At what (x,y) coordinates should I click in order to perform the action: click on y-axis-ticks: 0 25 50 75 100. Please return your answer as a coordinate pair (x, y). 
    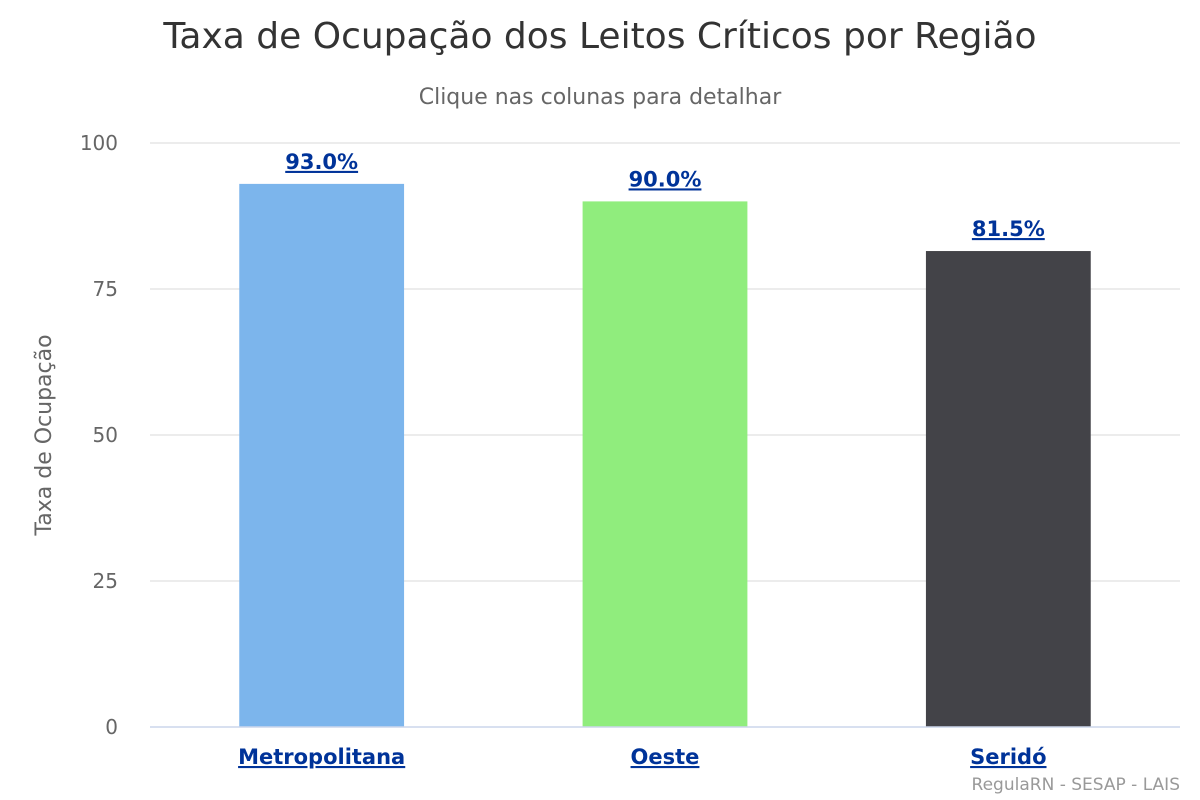
    Looking at the image, I should click on (99, 435).